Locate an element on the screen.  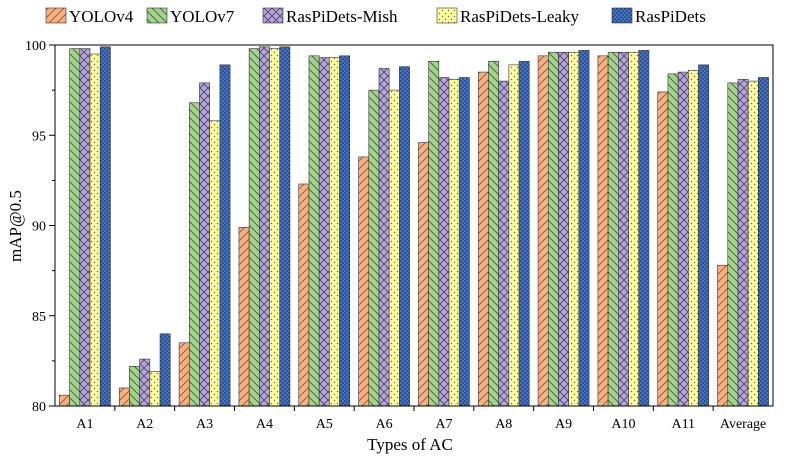
x-tick-label: A10 is located at coordinates (623, 424).